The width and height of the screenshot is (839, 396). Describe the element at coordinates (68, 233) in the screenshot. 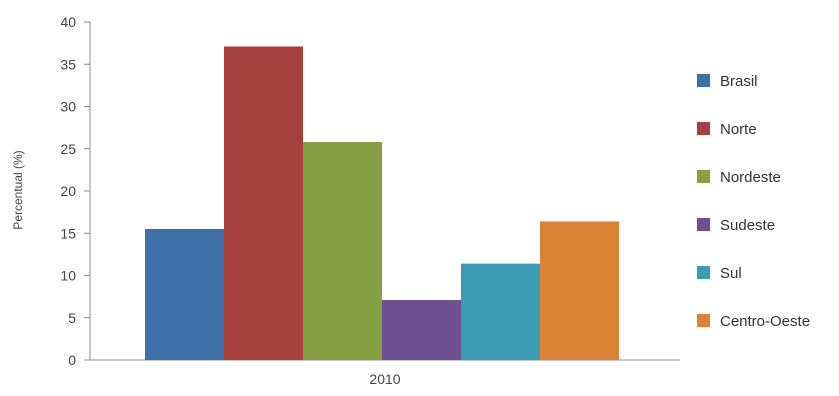

I see `y-tick-label: 15` at that location.